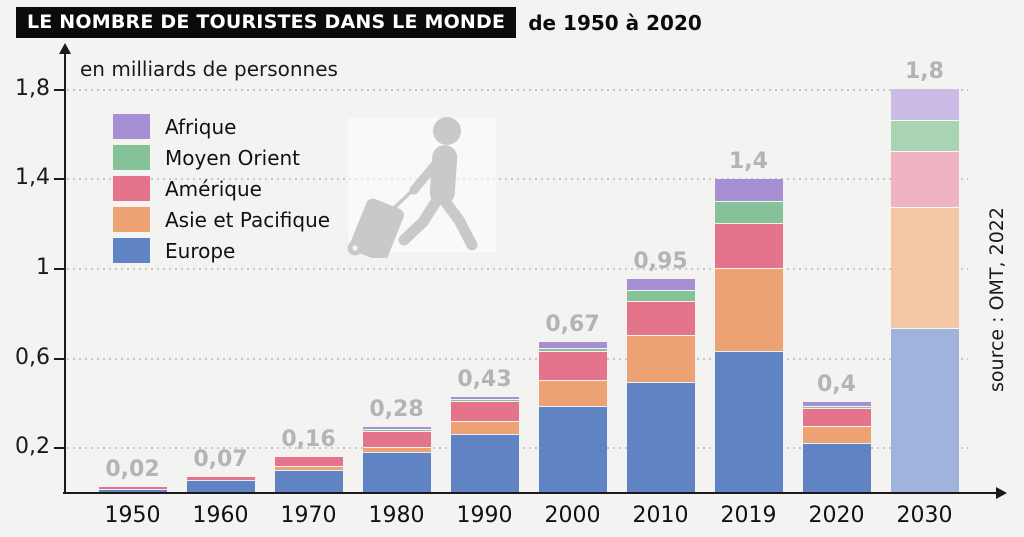  What do you see at coordinates (484, 515) in the screenshot?
I see `x-tick-label: 1990` at bounding box center [484, 515].